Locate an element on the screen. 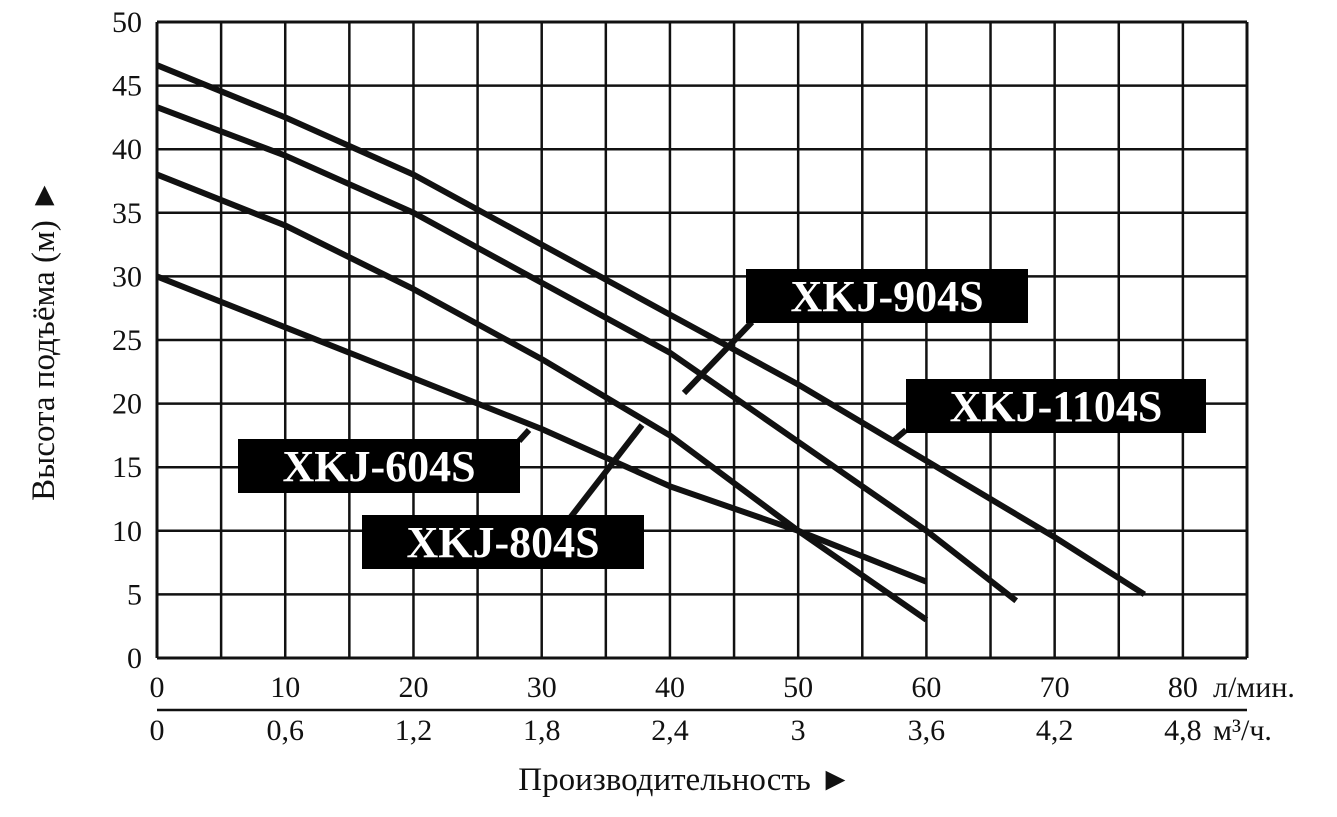 This screenshot has height=817, width=1337. x-tick-labels: 0 10 20 30 40 50 60 70 80 is located at coordinates (674, 687).